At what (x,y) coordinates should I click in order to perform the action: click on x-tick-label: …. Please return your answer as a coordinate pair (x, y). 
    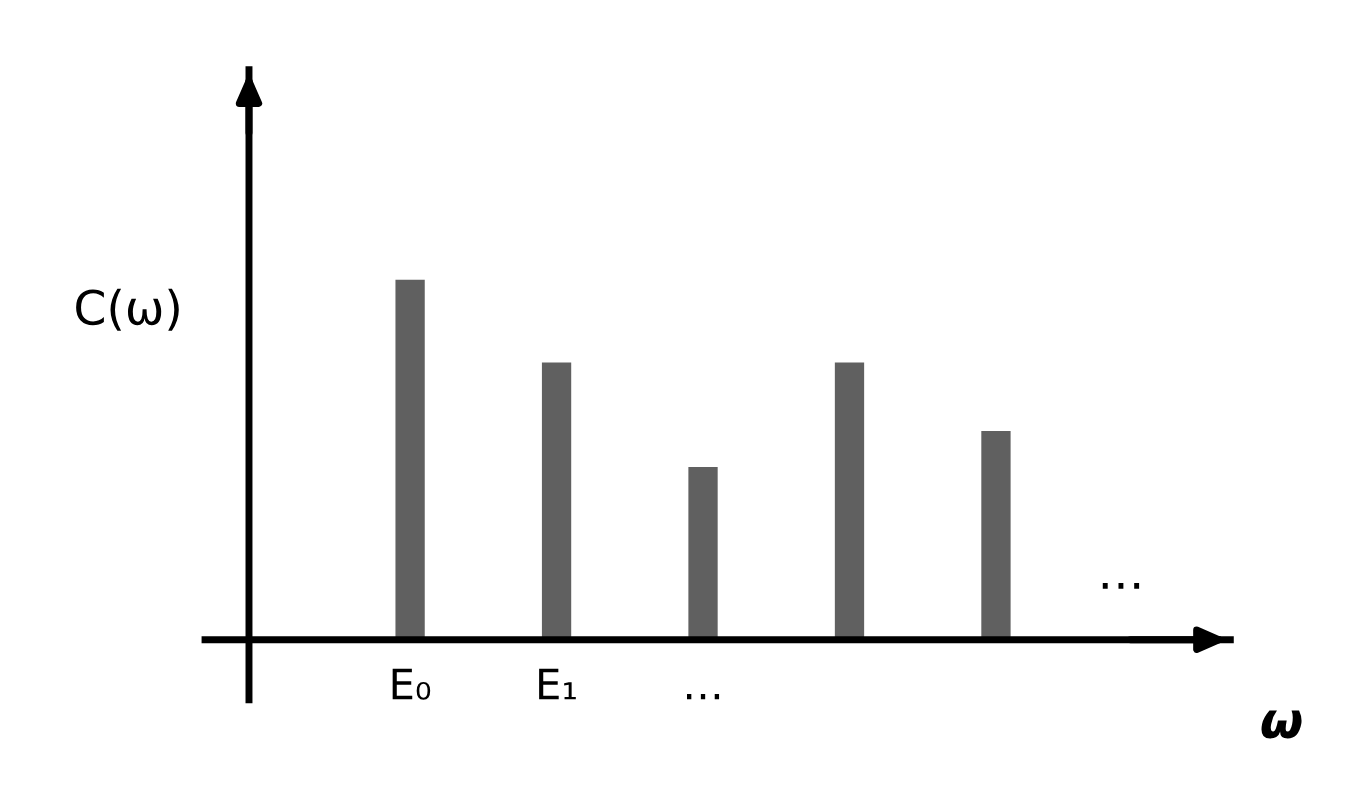
    Looking at the image, I should click on (703, 697).